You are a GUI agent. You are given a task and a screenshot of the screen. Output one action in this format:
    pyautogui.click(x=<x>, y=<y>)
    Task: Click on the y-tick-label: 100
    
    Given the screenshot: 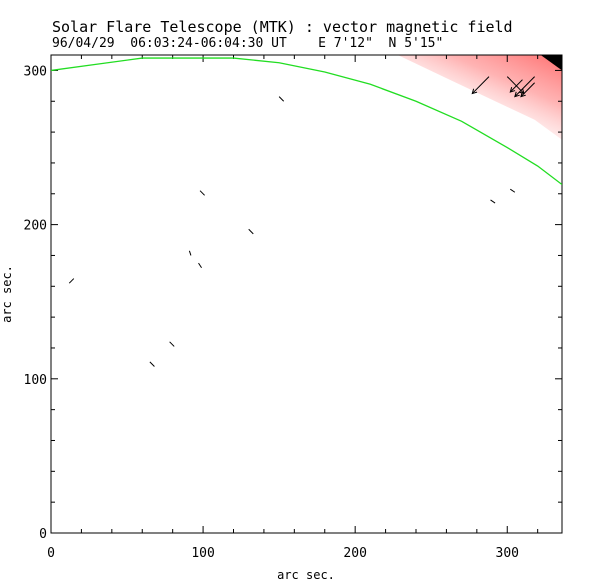 What is the action you would take?
    pyautogui.click(x=35, y=380)
    